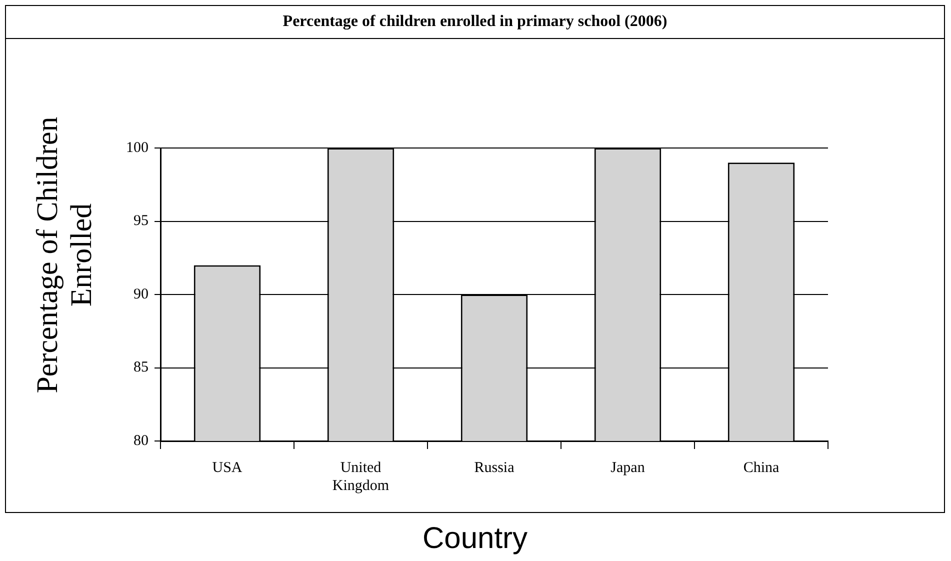 This screenshot has width=951, height=561. Describe the element at coordinates (141, 440) in the screenshot. I see `y-tick-label: 80` at that location.